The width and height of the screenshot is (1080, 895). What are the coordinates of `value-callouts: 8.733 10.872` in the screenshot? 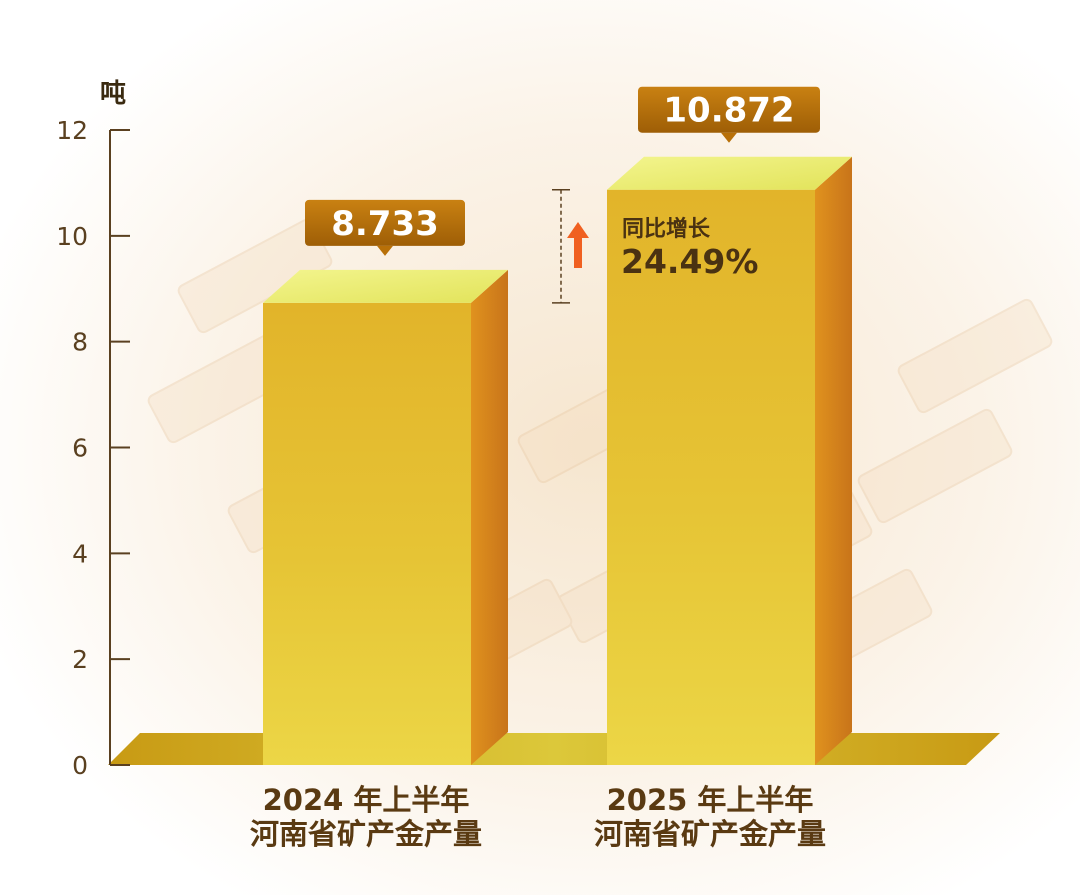 It's located at (562, 171).